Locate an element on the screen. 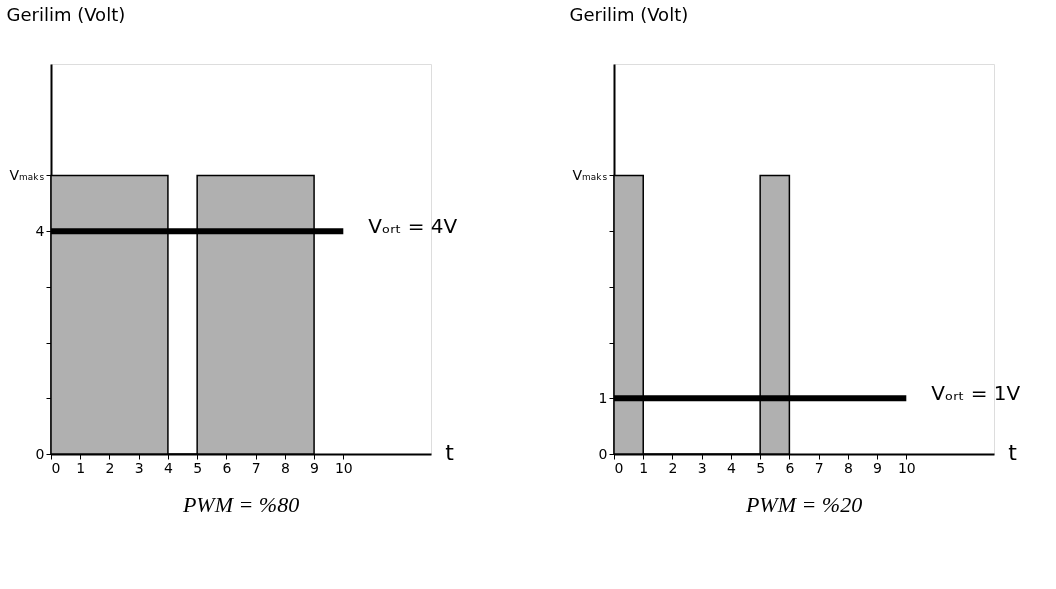  text: PWM = %20 is located at coordinates (803, 504).